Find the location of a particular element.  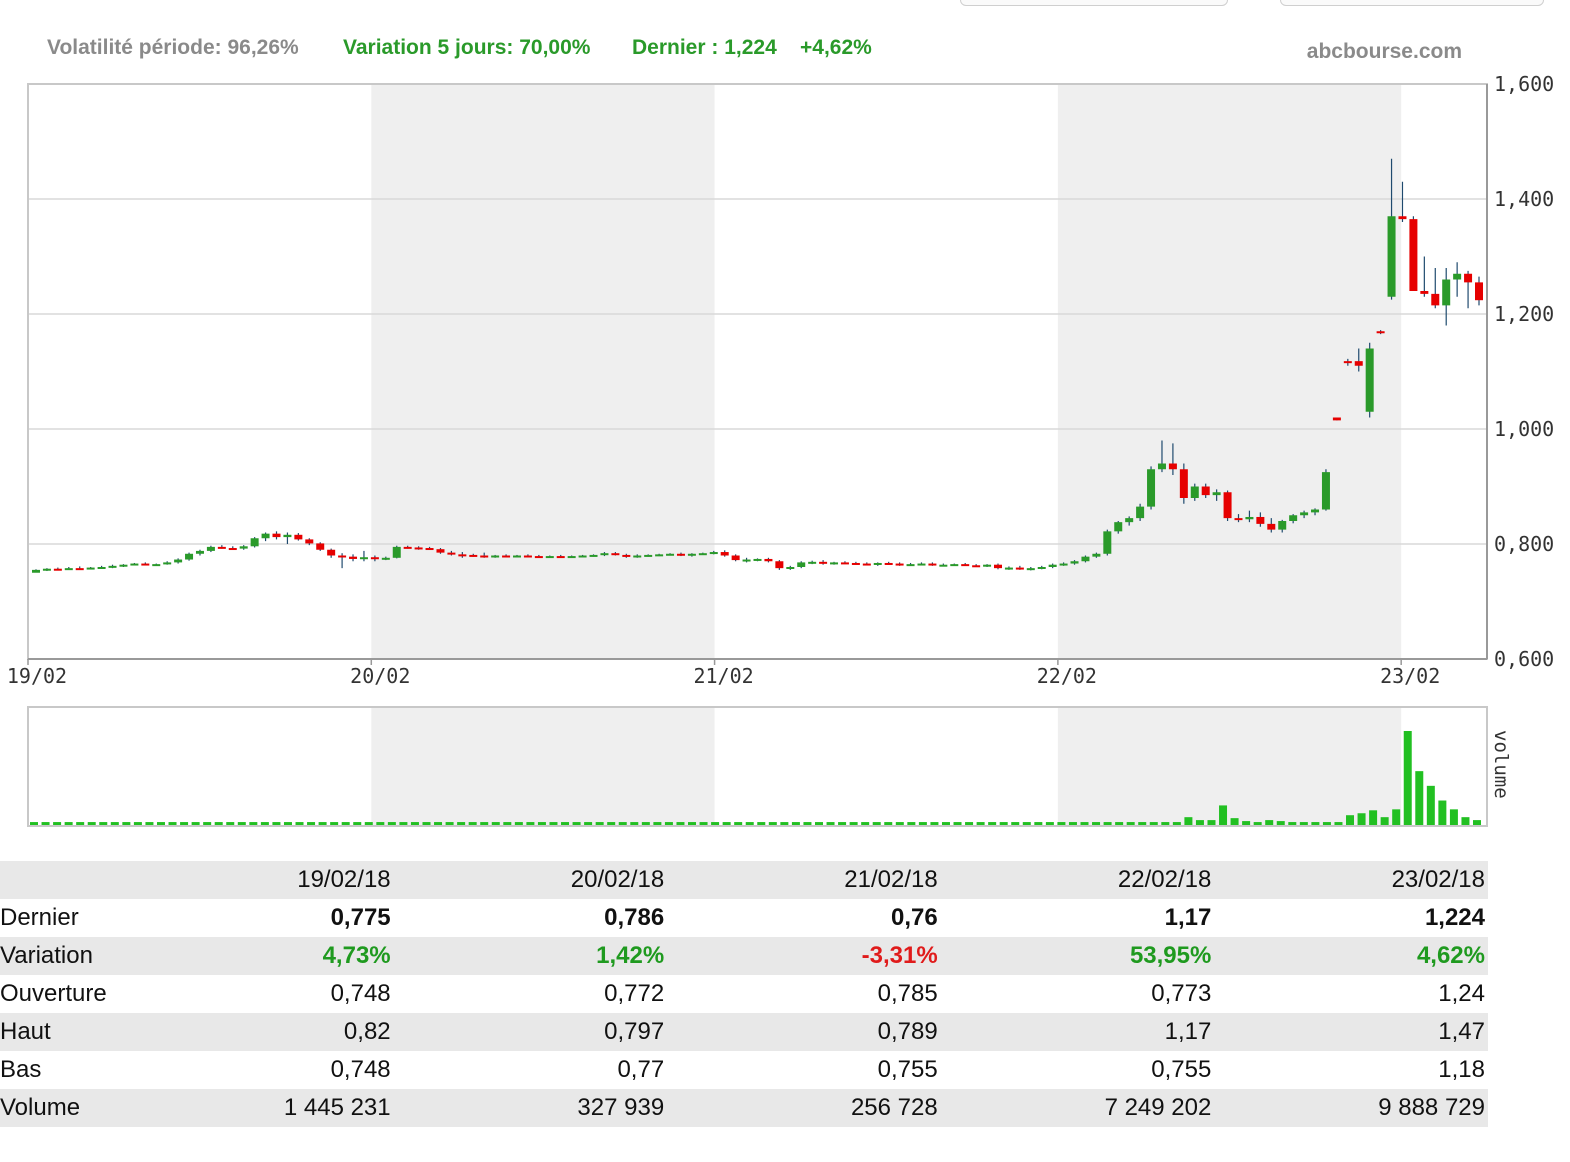

variation-5-days-label: Variation 5 jours: 70,00% is located at coordinates (467, 47).